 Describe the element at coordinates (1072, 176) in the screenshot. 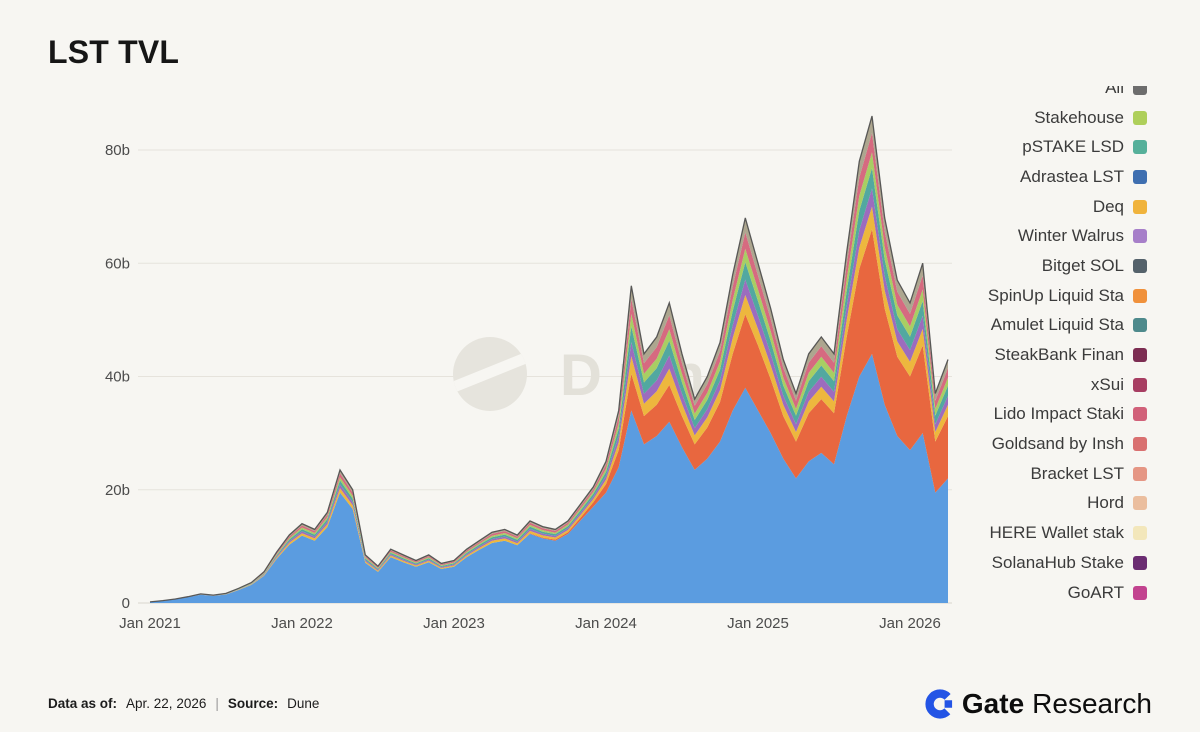

I see `legend-label: Adrastea LST` at that location.